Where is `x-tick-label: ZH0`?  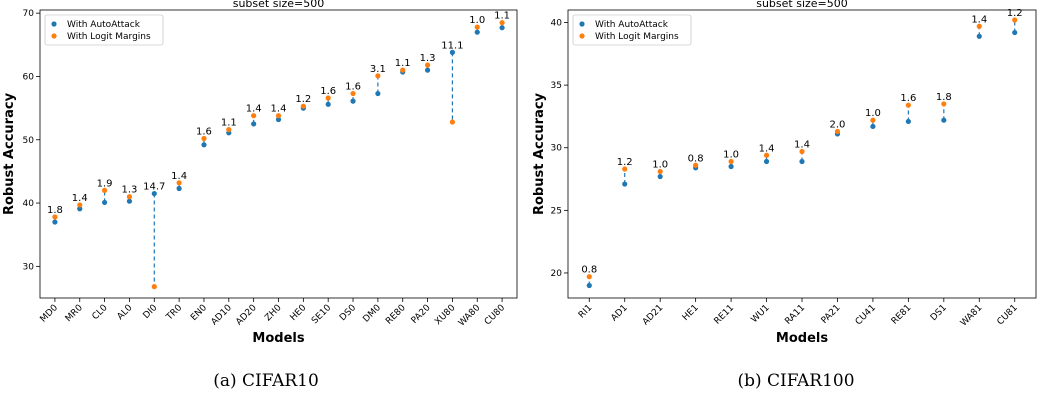 x-tick-label: ZH0 is located at coordinates (273, 313).